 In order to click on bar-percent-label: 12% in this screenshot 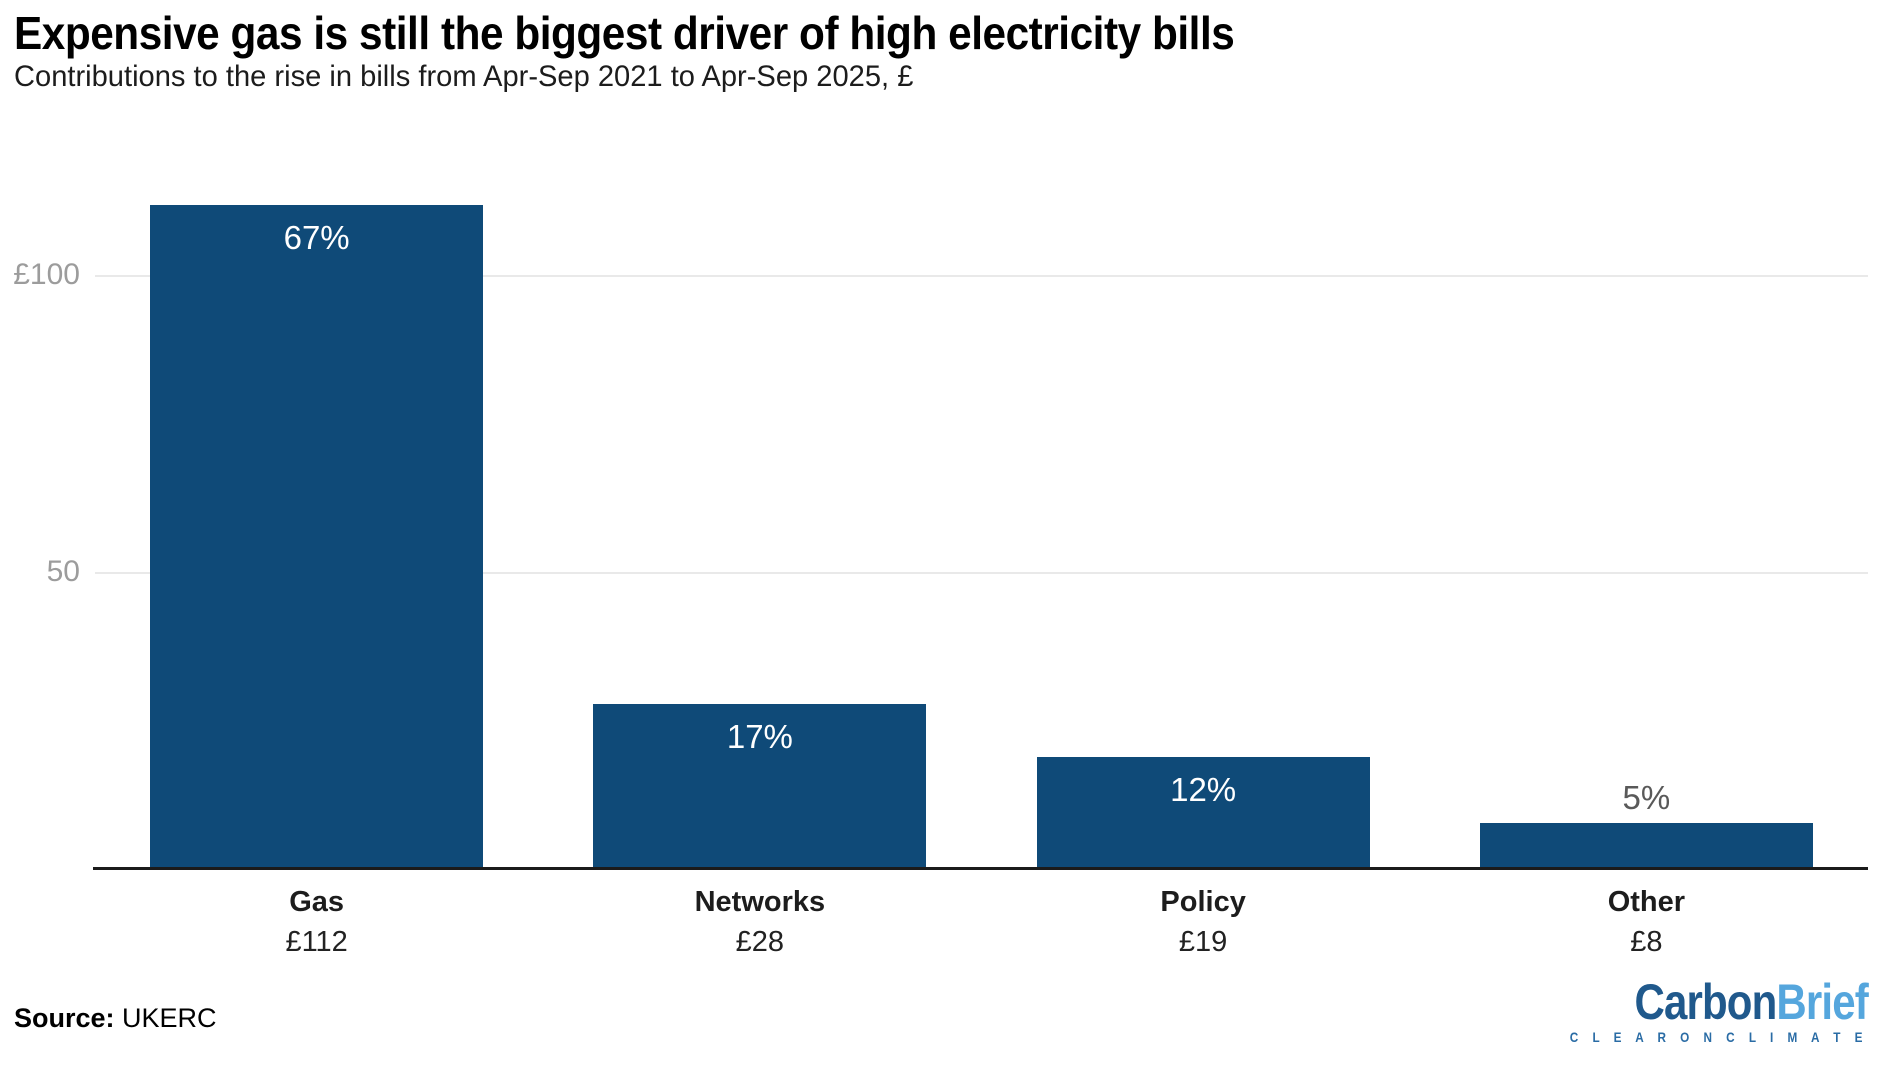, I will do `click(1203, 790)`.